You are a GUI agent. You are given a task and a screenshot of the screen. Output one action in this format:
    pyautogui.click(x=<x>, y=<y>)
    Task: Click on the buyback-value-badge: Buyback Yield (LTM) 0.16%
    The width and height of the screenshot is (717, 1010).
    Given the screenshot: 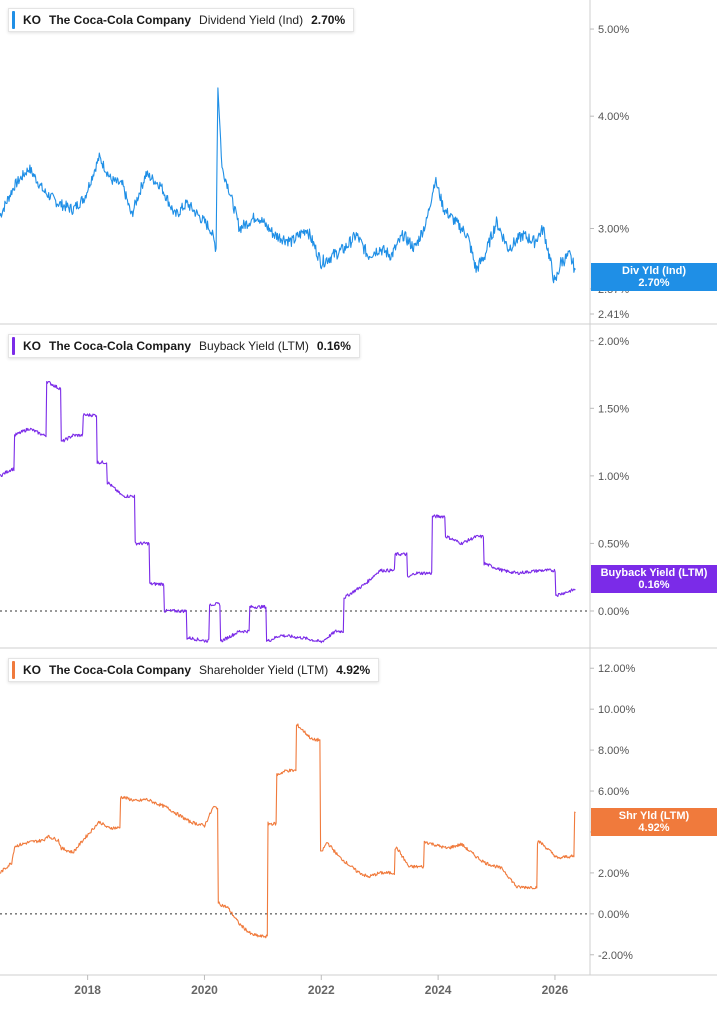 What is the action you would take?
    pyautogui.click(x=654, y=579)
    